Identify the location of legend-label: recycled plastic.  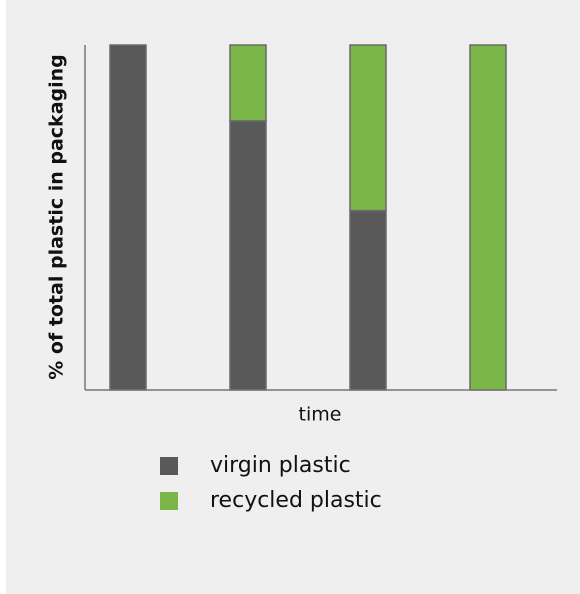
(296, 500).